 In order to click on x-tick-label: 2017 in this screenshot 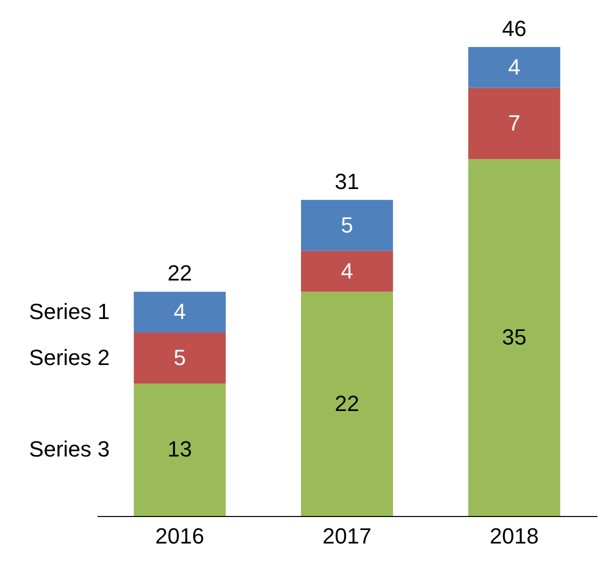, I will do `click(347, 536)`.